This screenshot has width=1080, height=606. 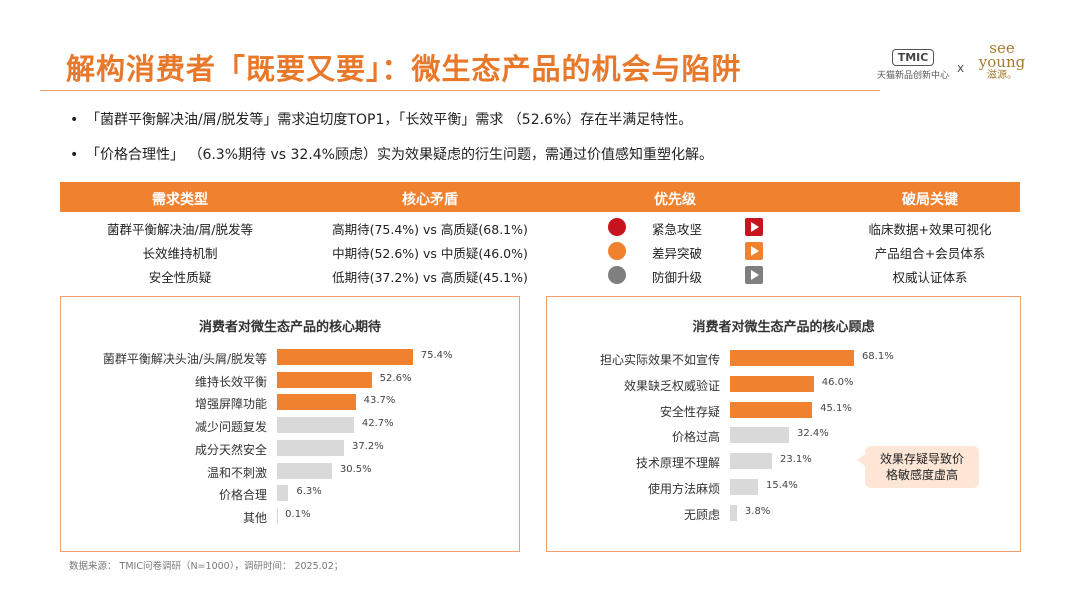 What do you see at coordinates (836, 408) in the screenshot?
I see `bar-value-label: 45.1%` at bounding box center [836, 408].